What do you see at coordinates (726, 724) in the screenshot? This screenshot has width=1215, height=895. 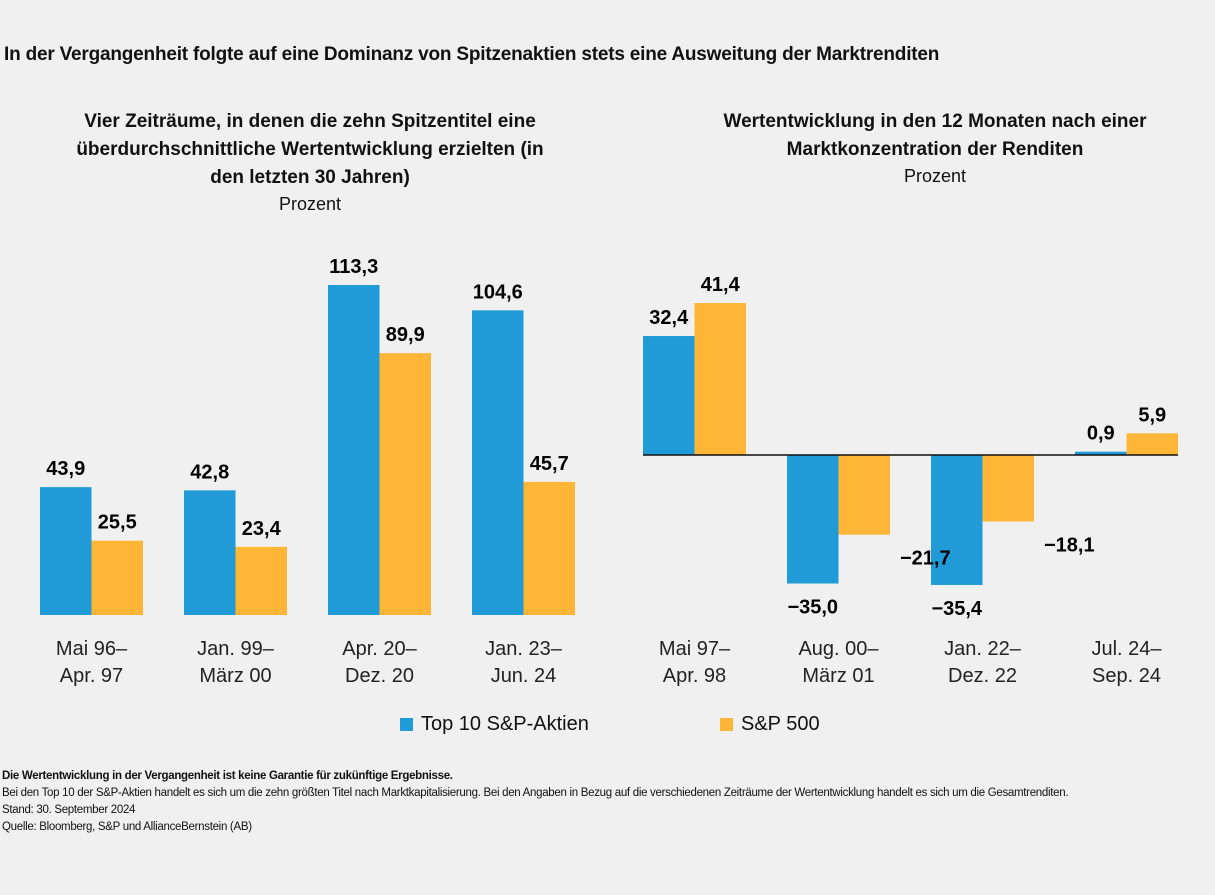 I see `legend-swatch-sp500` at bounding box center [726, 724].